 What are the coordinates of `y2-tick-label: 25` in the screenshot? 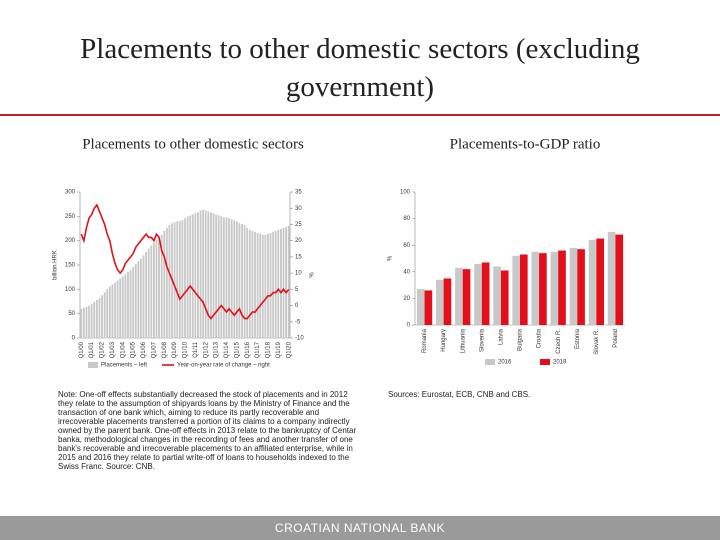 It's located at (298, 225).